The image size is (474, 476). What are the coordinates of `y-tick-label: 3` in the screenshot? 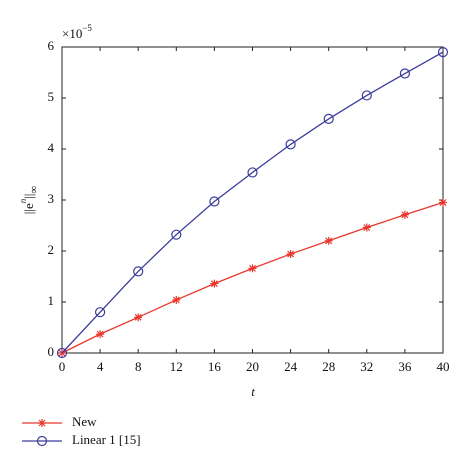 It's located at (51, 198).